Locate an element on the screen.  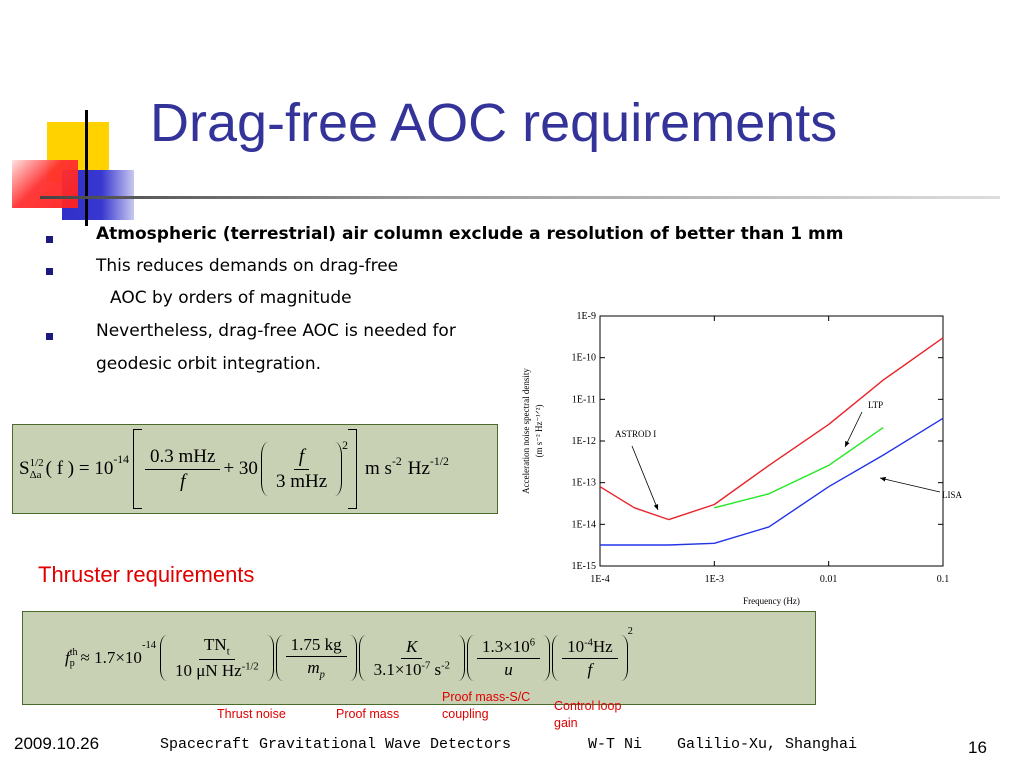
equation-part: s is located at coordinates (438, 669).